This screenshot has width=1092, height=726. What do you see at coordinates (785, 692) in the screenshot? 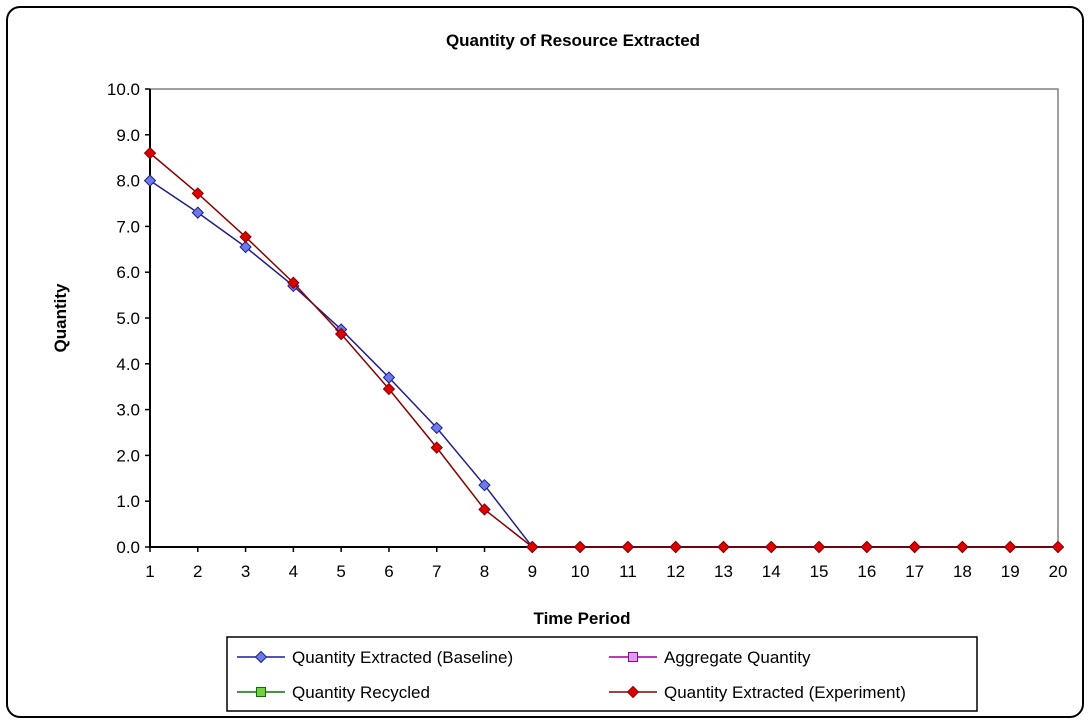
I see `legend-label: Quantity Extracted (Experiment)` at bounding box center [785, 692].